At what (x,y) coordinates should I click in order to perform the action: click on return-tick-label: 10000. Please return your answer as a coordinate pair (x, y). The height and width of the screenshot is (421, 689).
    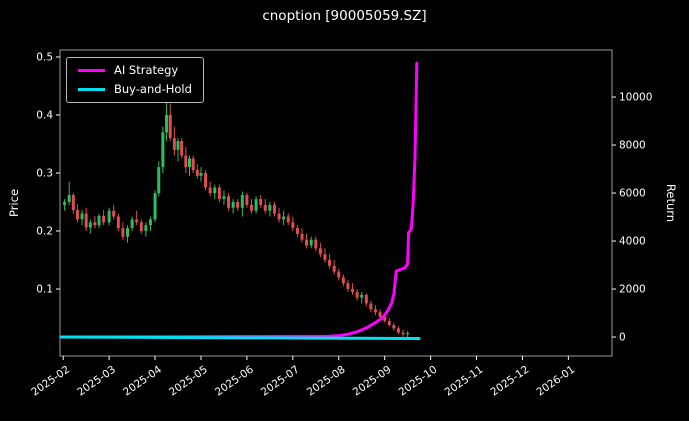
    Looking at the image, I should click on (635, 98).